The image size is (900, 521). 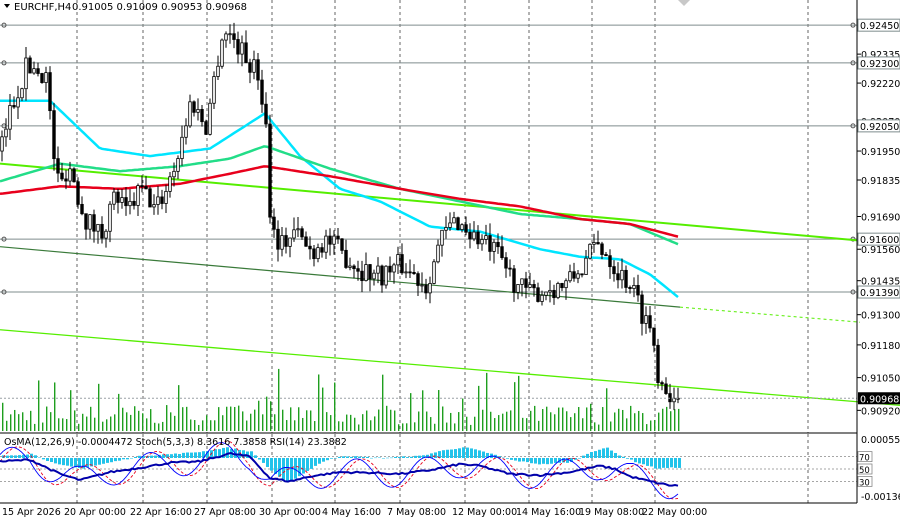 What do you see at coordinates (225, 512) in the screenshot?
I see `time-tick-label: 27 Apr 08:00` at bounding box center [225, 512].